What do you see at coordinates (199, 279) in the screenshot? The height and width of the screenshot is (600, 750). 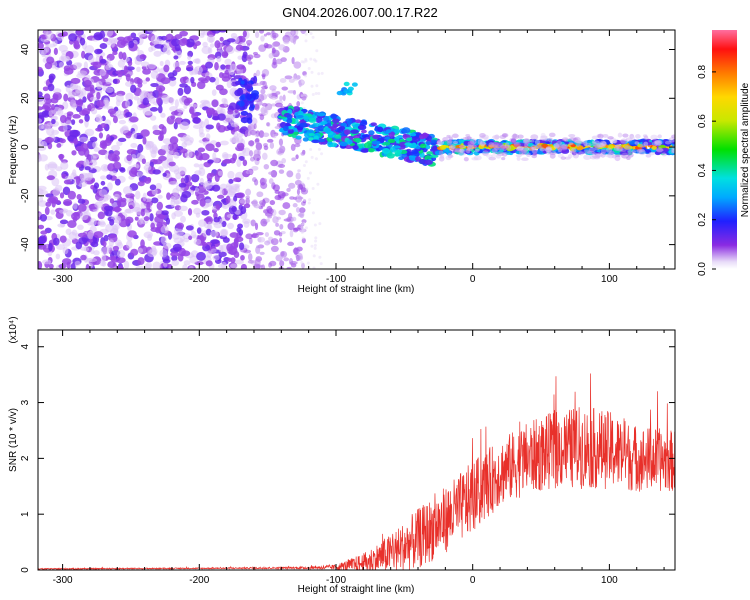 I see `x-tick-label: -200` at bounding box center [199, 279].